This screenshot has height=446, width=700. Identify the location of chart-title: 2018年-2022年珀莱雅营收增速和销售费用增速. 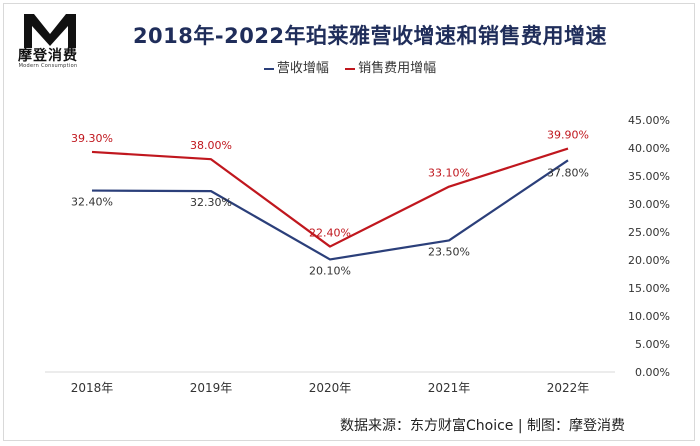
(370, 36).